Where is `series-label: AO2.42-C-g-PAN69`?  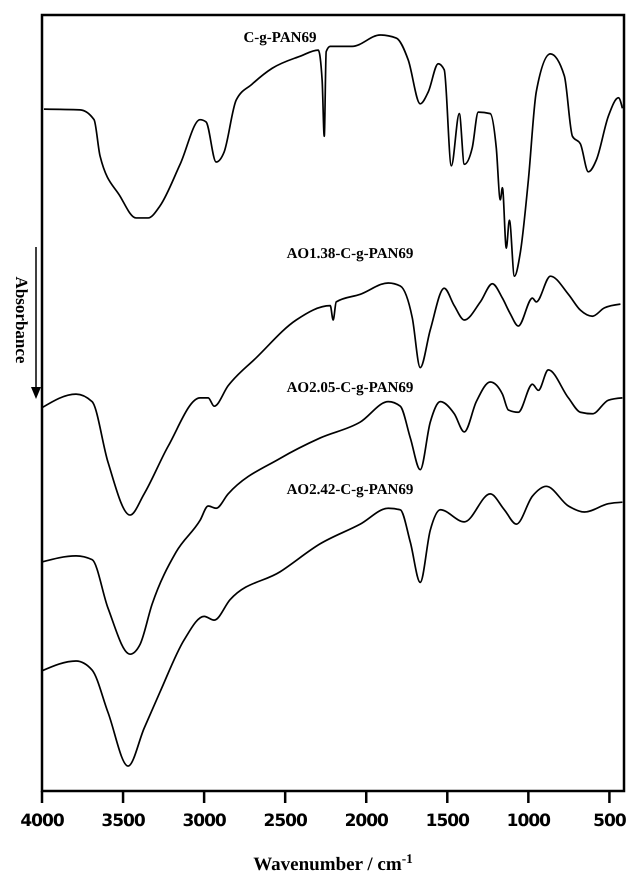
series-label: AO2.42-C-g-PAN69 is located at coordinates (350, 490).